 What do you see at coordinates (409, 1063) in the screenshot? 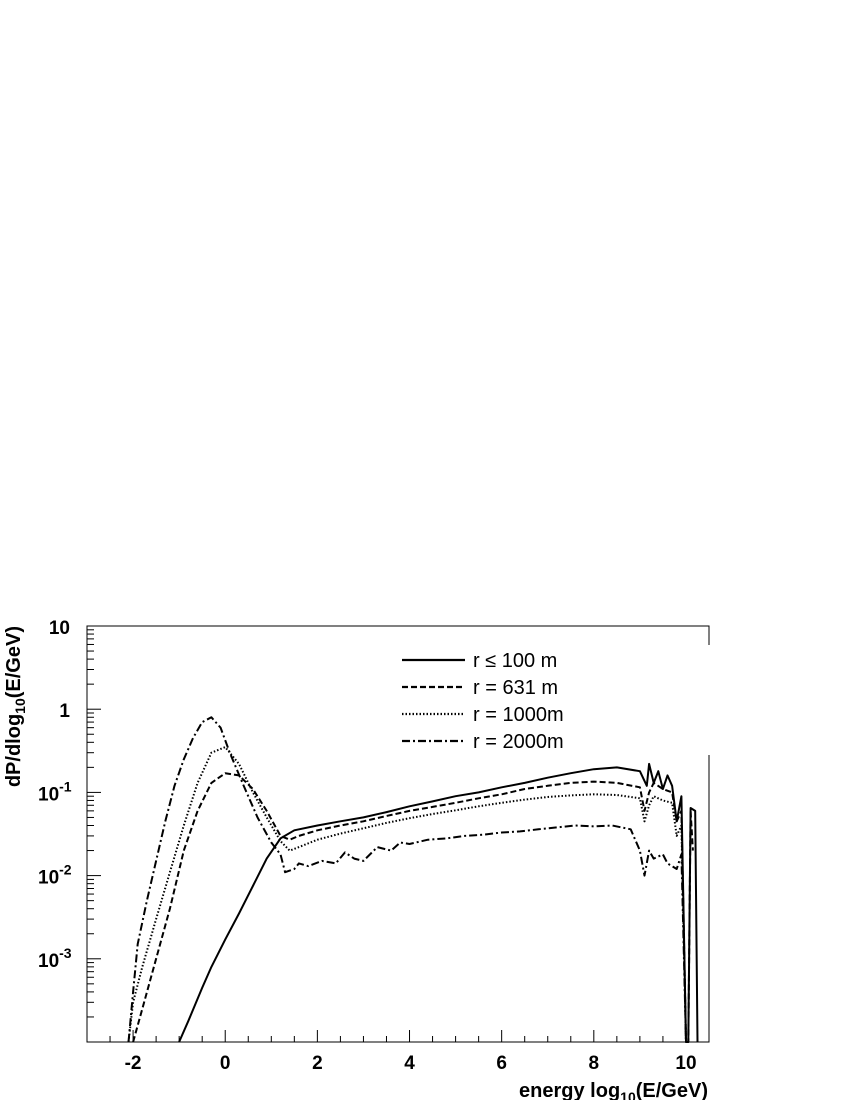
I see `x-tick-label: 4` at bounding box center [409, 1063].